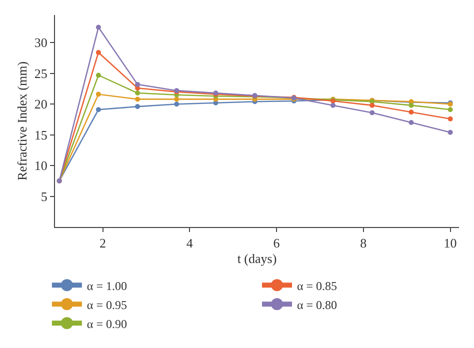  What do you see at coordinates (317, 285) in the screenshot?
I see `legend-label: α = 0.85` at bounding box center [317, 285].